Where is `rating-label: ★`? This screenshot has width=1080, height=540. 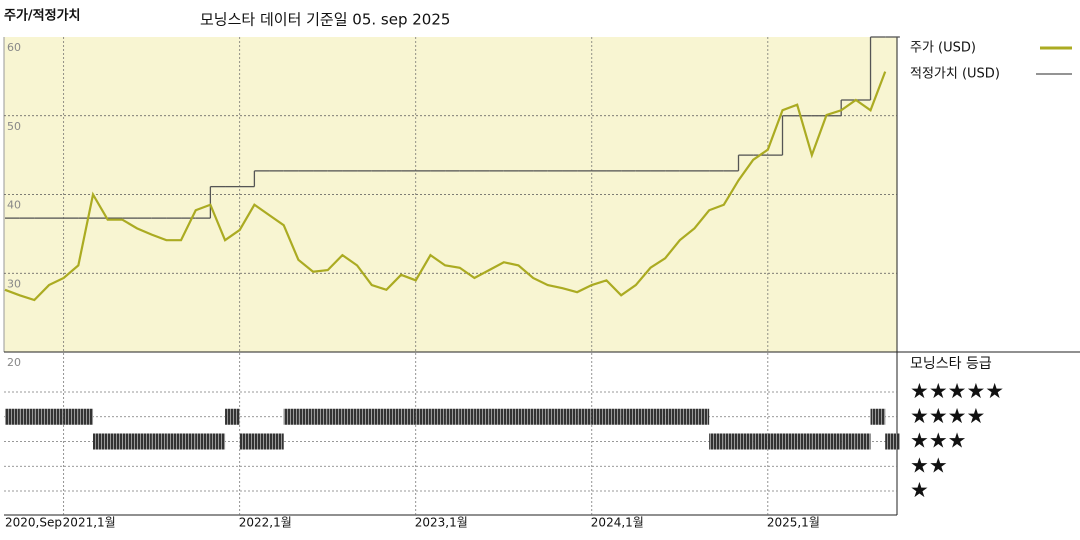
rating-label: ★ is located at coordinates (919, 490).